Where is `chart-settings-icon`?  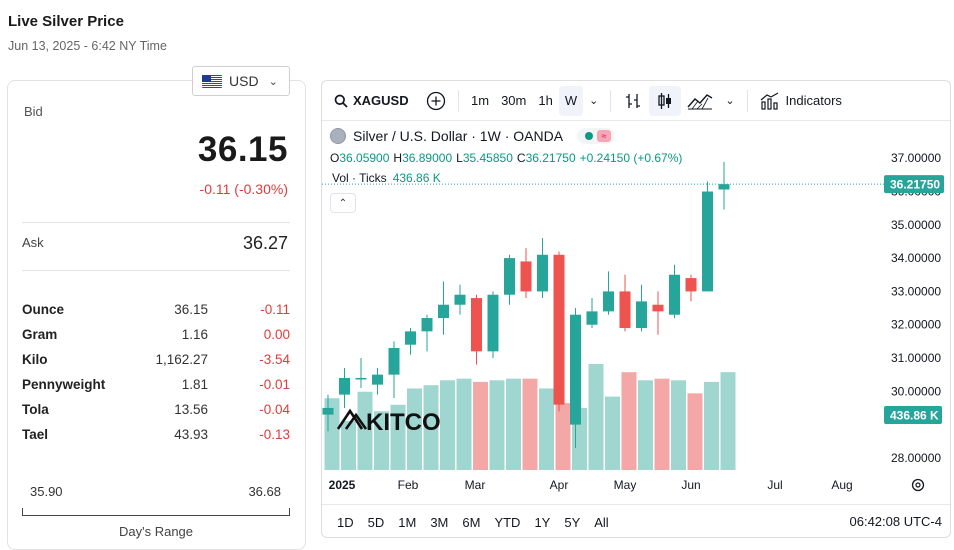 chart-settings-icon is located at coordinates (918, 485).